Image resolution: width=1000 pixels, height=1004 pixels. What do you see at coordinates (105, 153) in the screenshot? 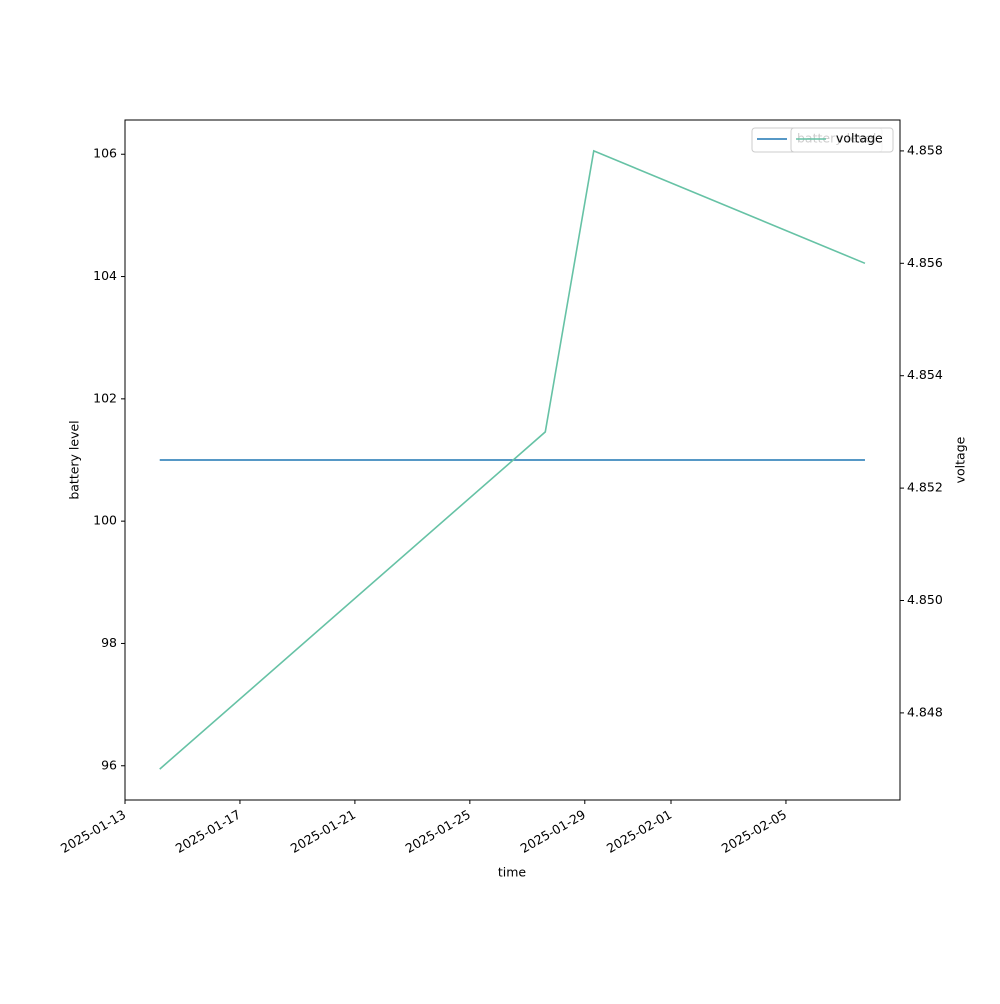
I see `y-tick-label: 106` at bounding box center [105, 153].